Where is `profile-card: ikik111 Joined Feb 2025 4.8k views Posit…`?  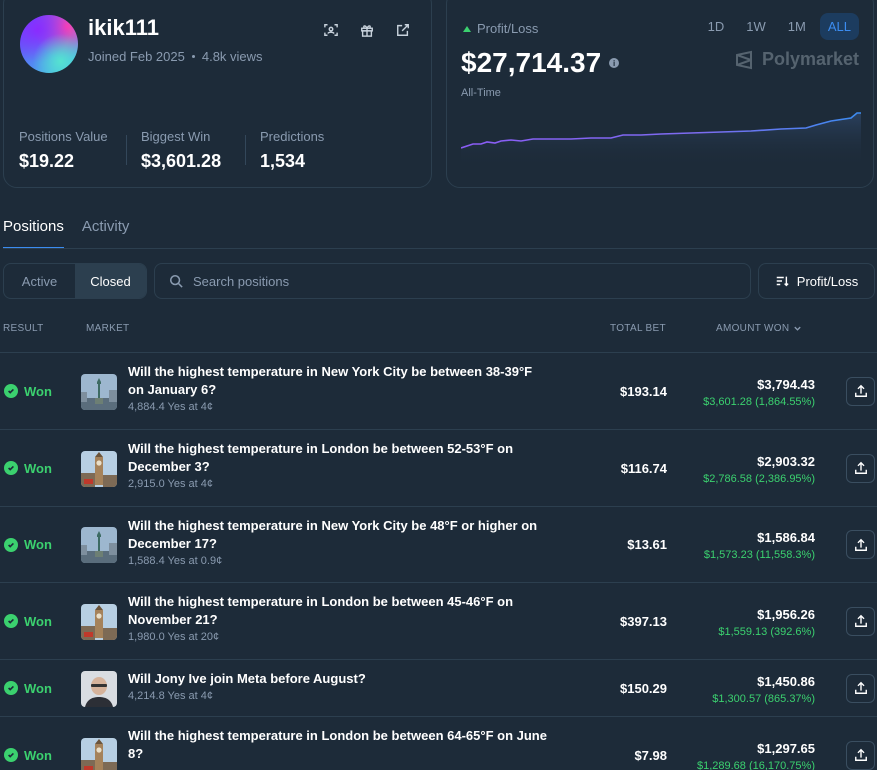 profile-card: ikik111 Joined Feb 2025 4.8k views Posit… is located at coordinates (217, 94).